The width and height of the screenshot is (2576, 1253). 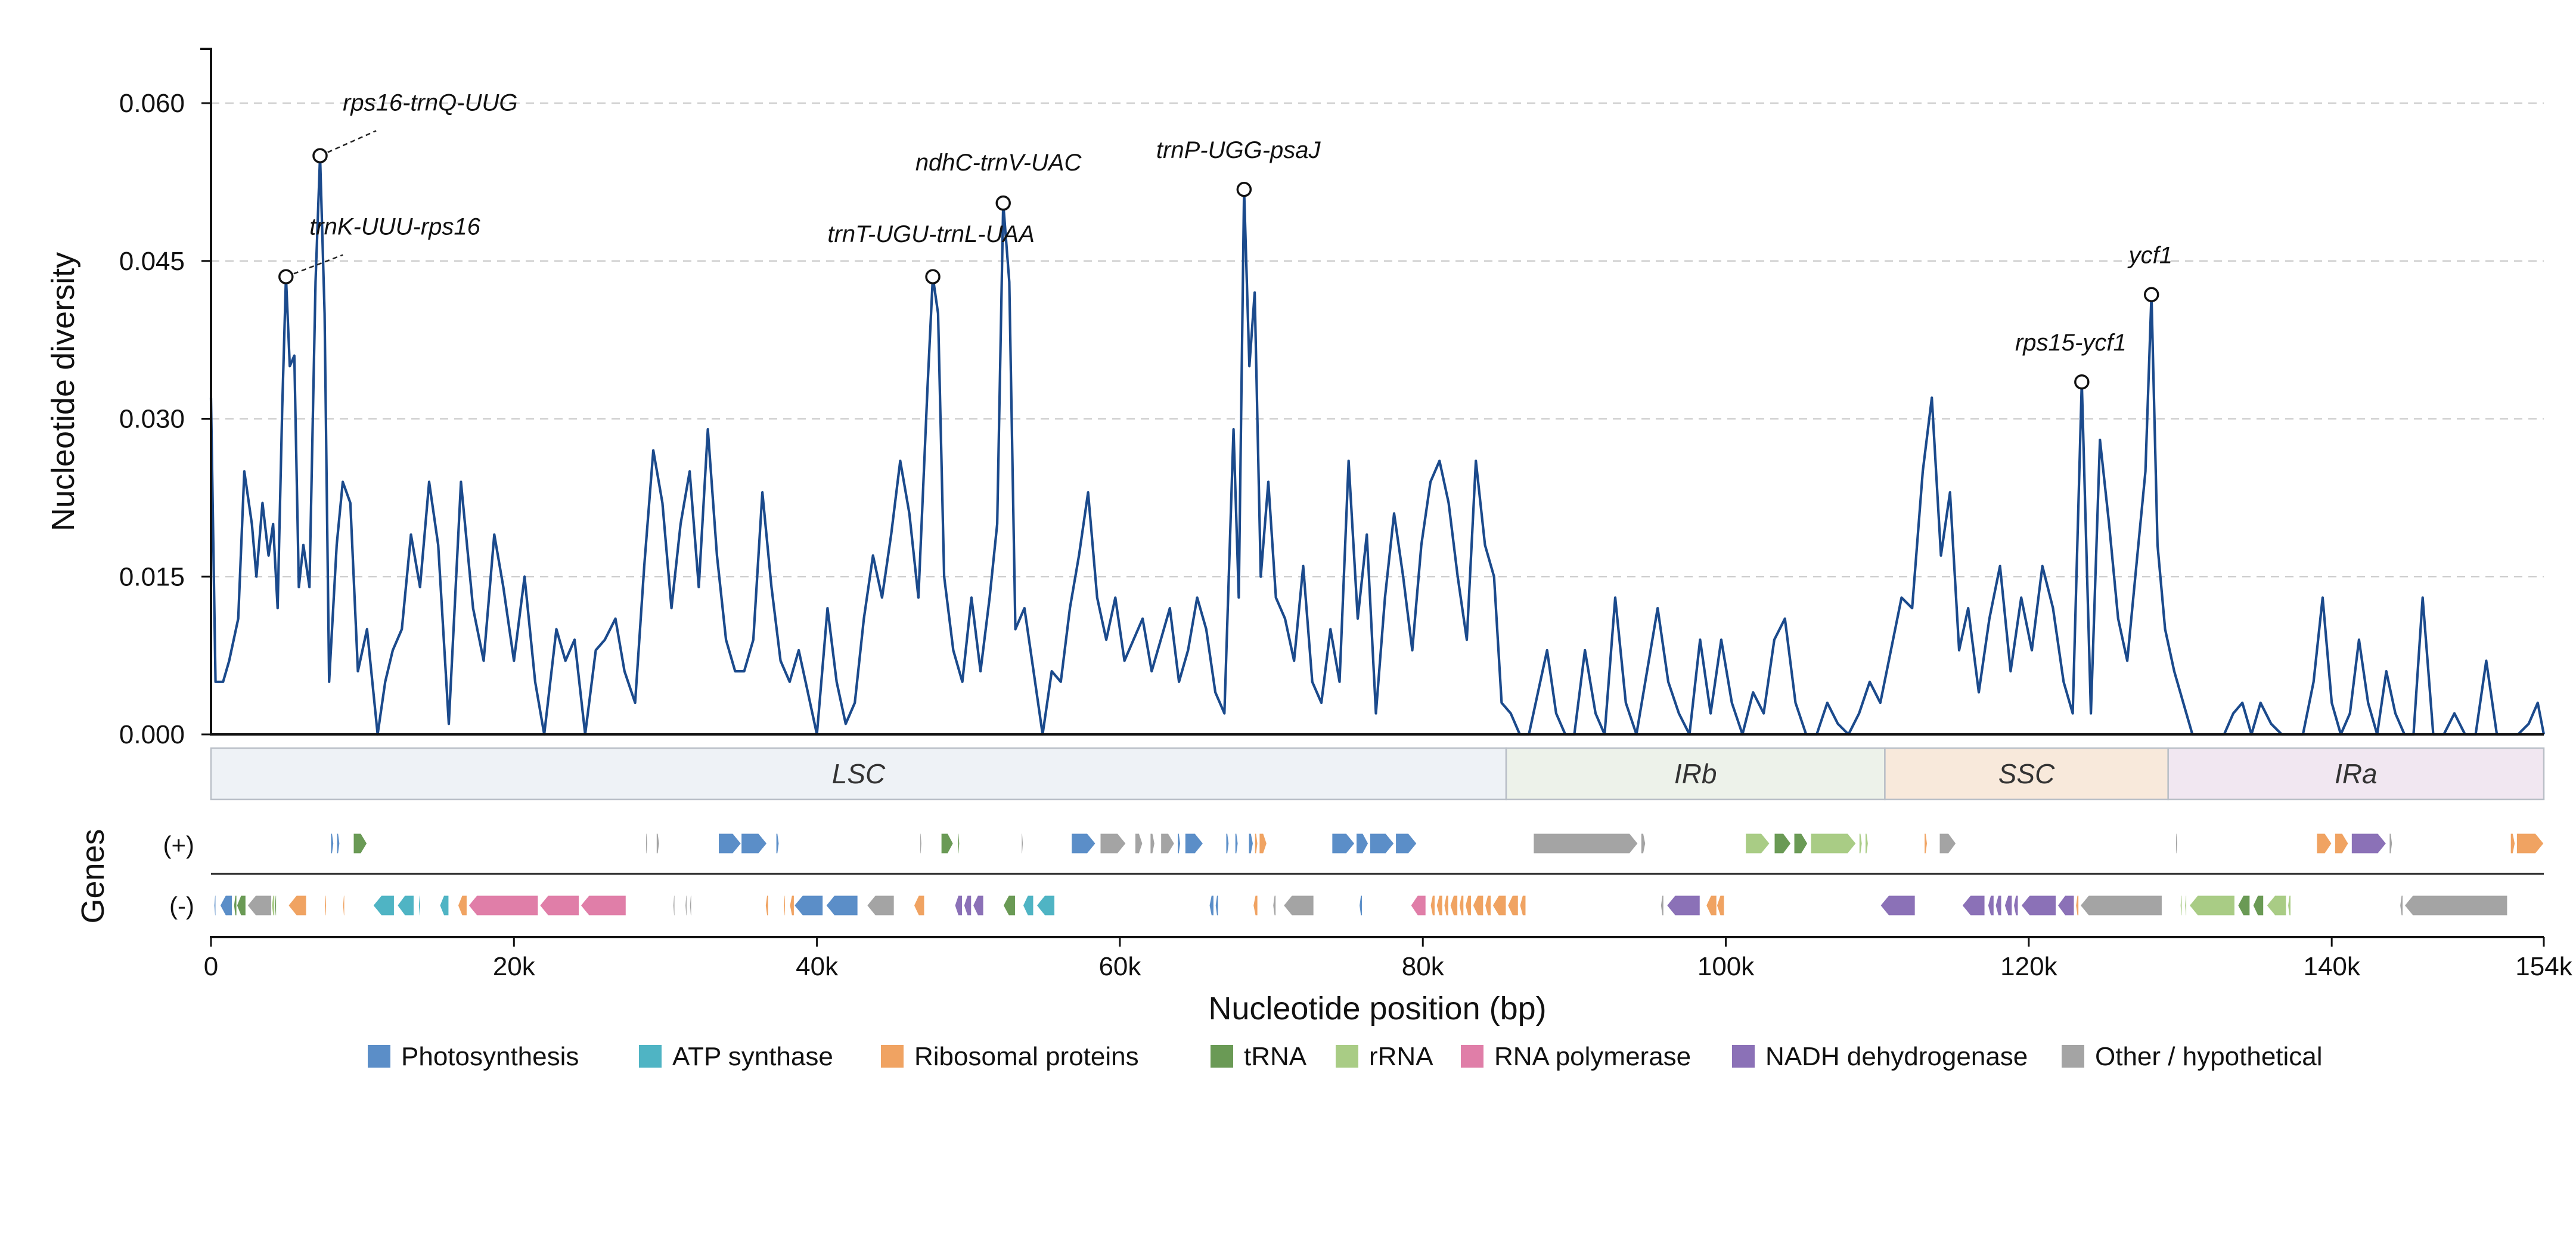 I want to click on peak-label: rps16-trnQ-UUG, so click(x=430, y=102).